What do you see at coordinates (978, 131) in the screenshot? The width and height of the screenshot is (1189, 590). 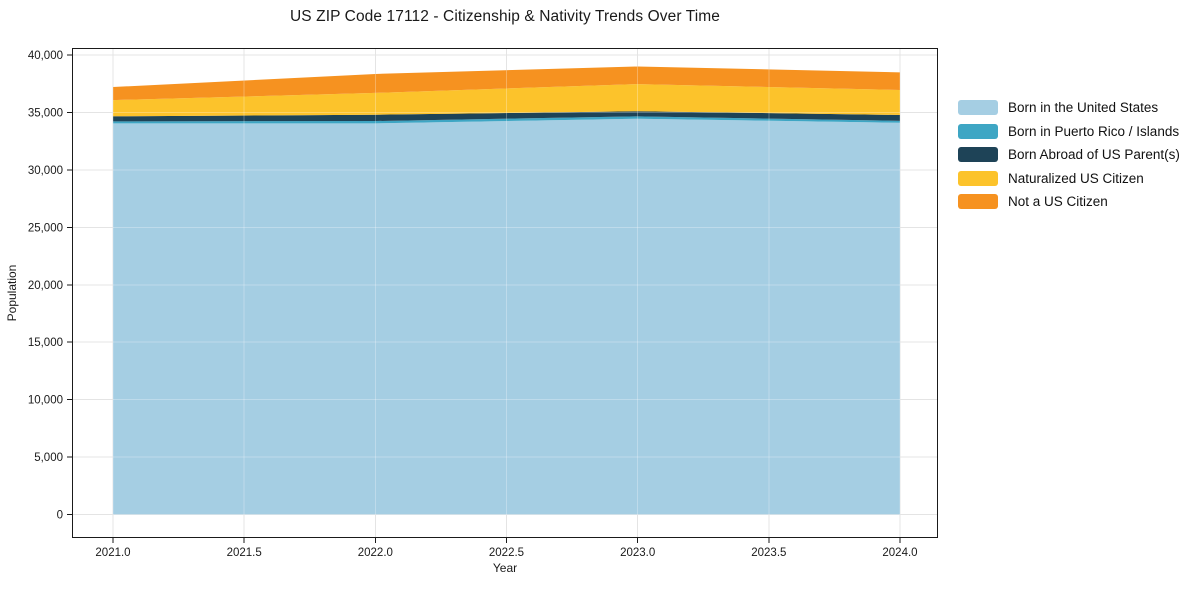 I see `legend-swatch-born-in-puerto-rico-islands` at bounding box center [978, 131].